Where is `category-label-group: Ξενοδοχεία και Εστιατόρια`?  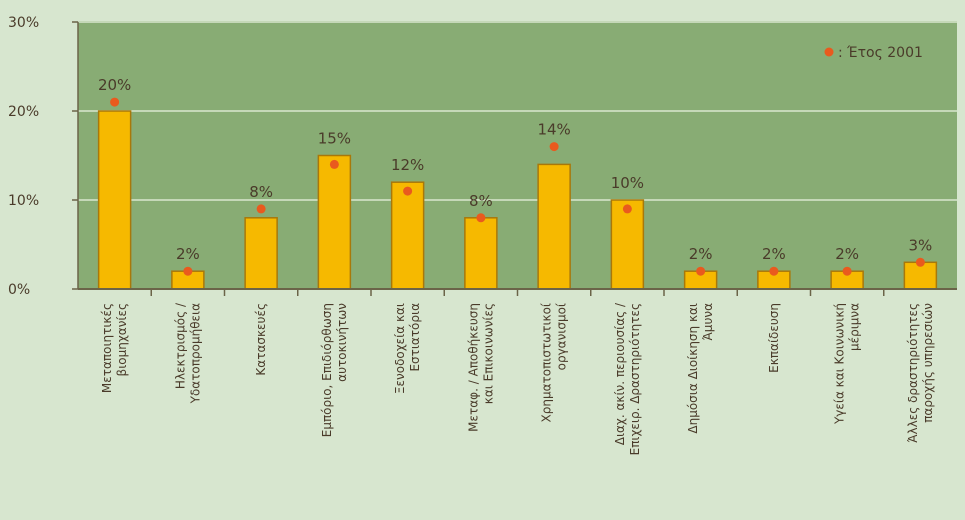 category-label-group: Ξενοδοχεία και Εστιατόρια is located at coordinates (407, 348).